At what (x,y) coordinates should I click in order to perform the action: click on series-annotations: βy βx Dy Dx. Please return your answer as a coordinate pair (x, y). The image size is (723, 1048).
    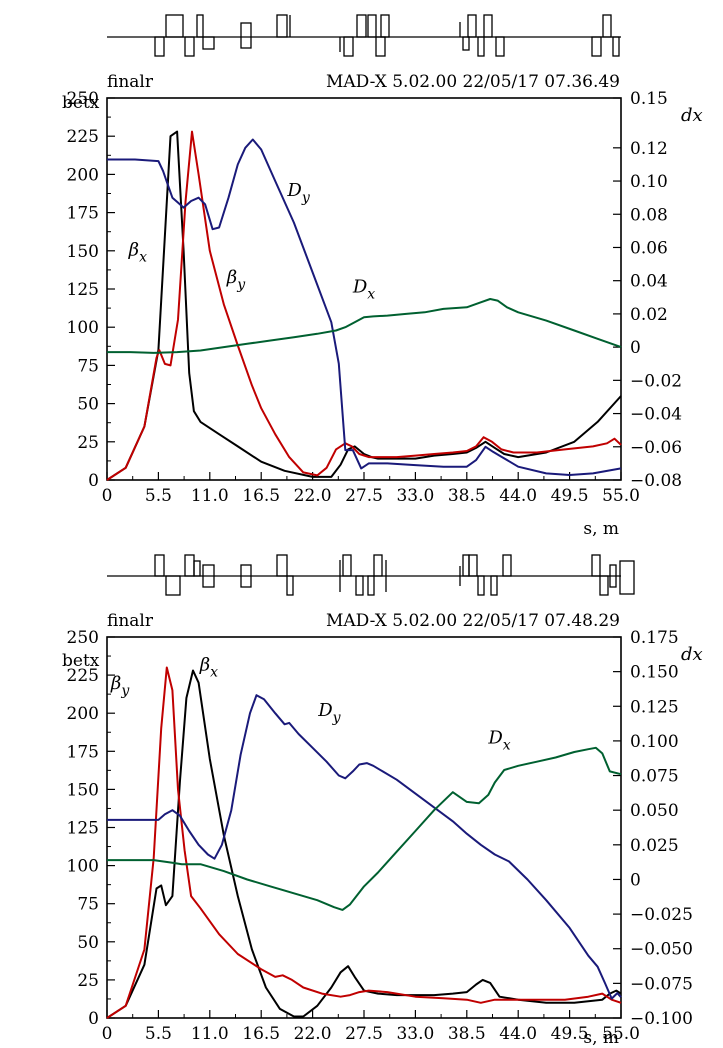
    Looking at the image, I should click on (310, 704).